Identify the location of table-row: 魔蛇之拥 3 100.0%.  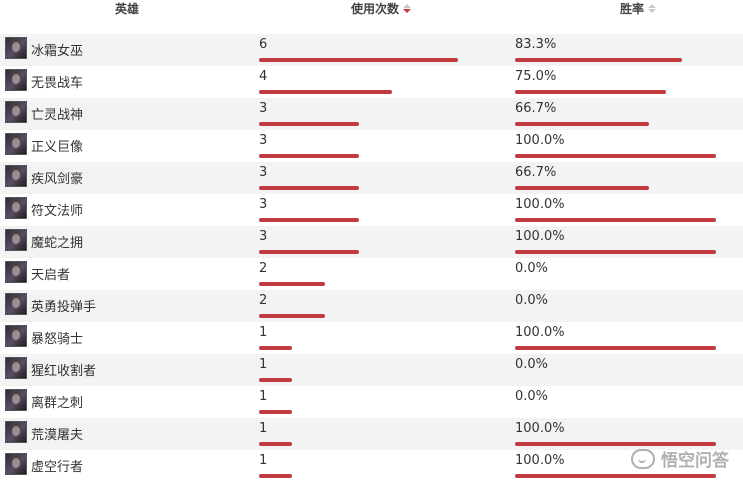
(371, 242).